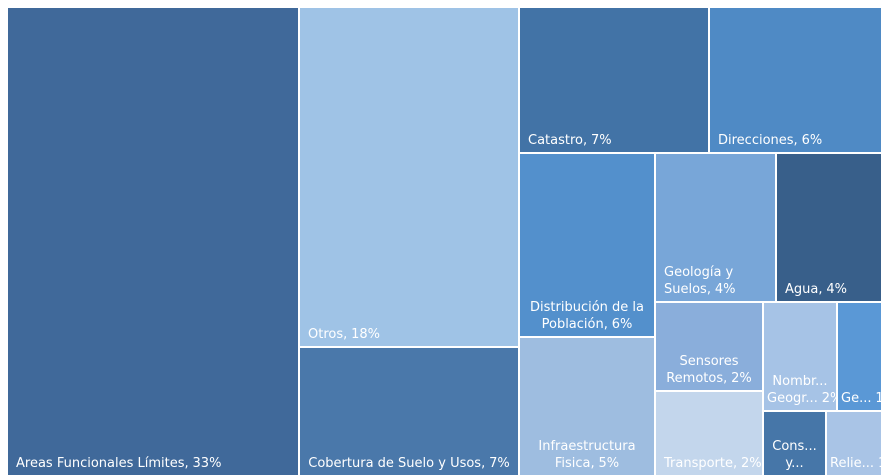 This screenshot has width=881, height=475. I want to click on tile: Infraestructura Fisica, 5%, so click(587, 406).